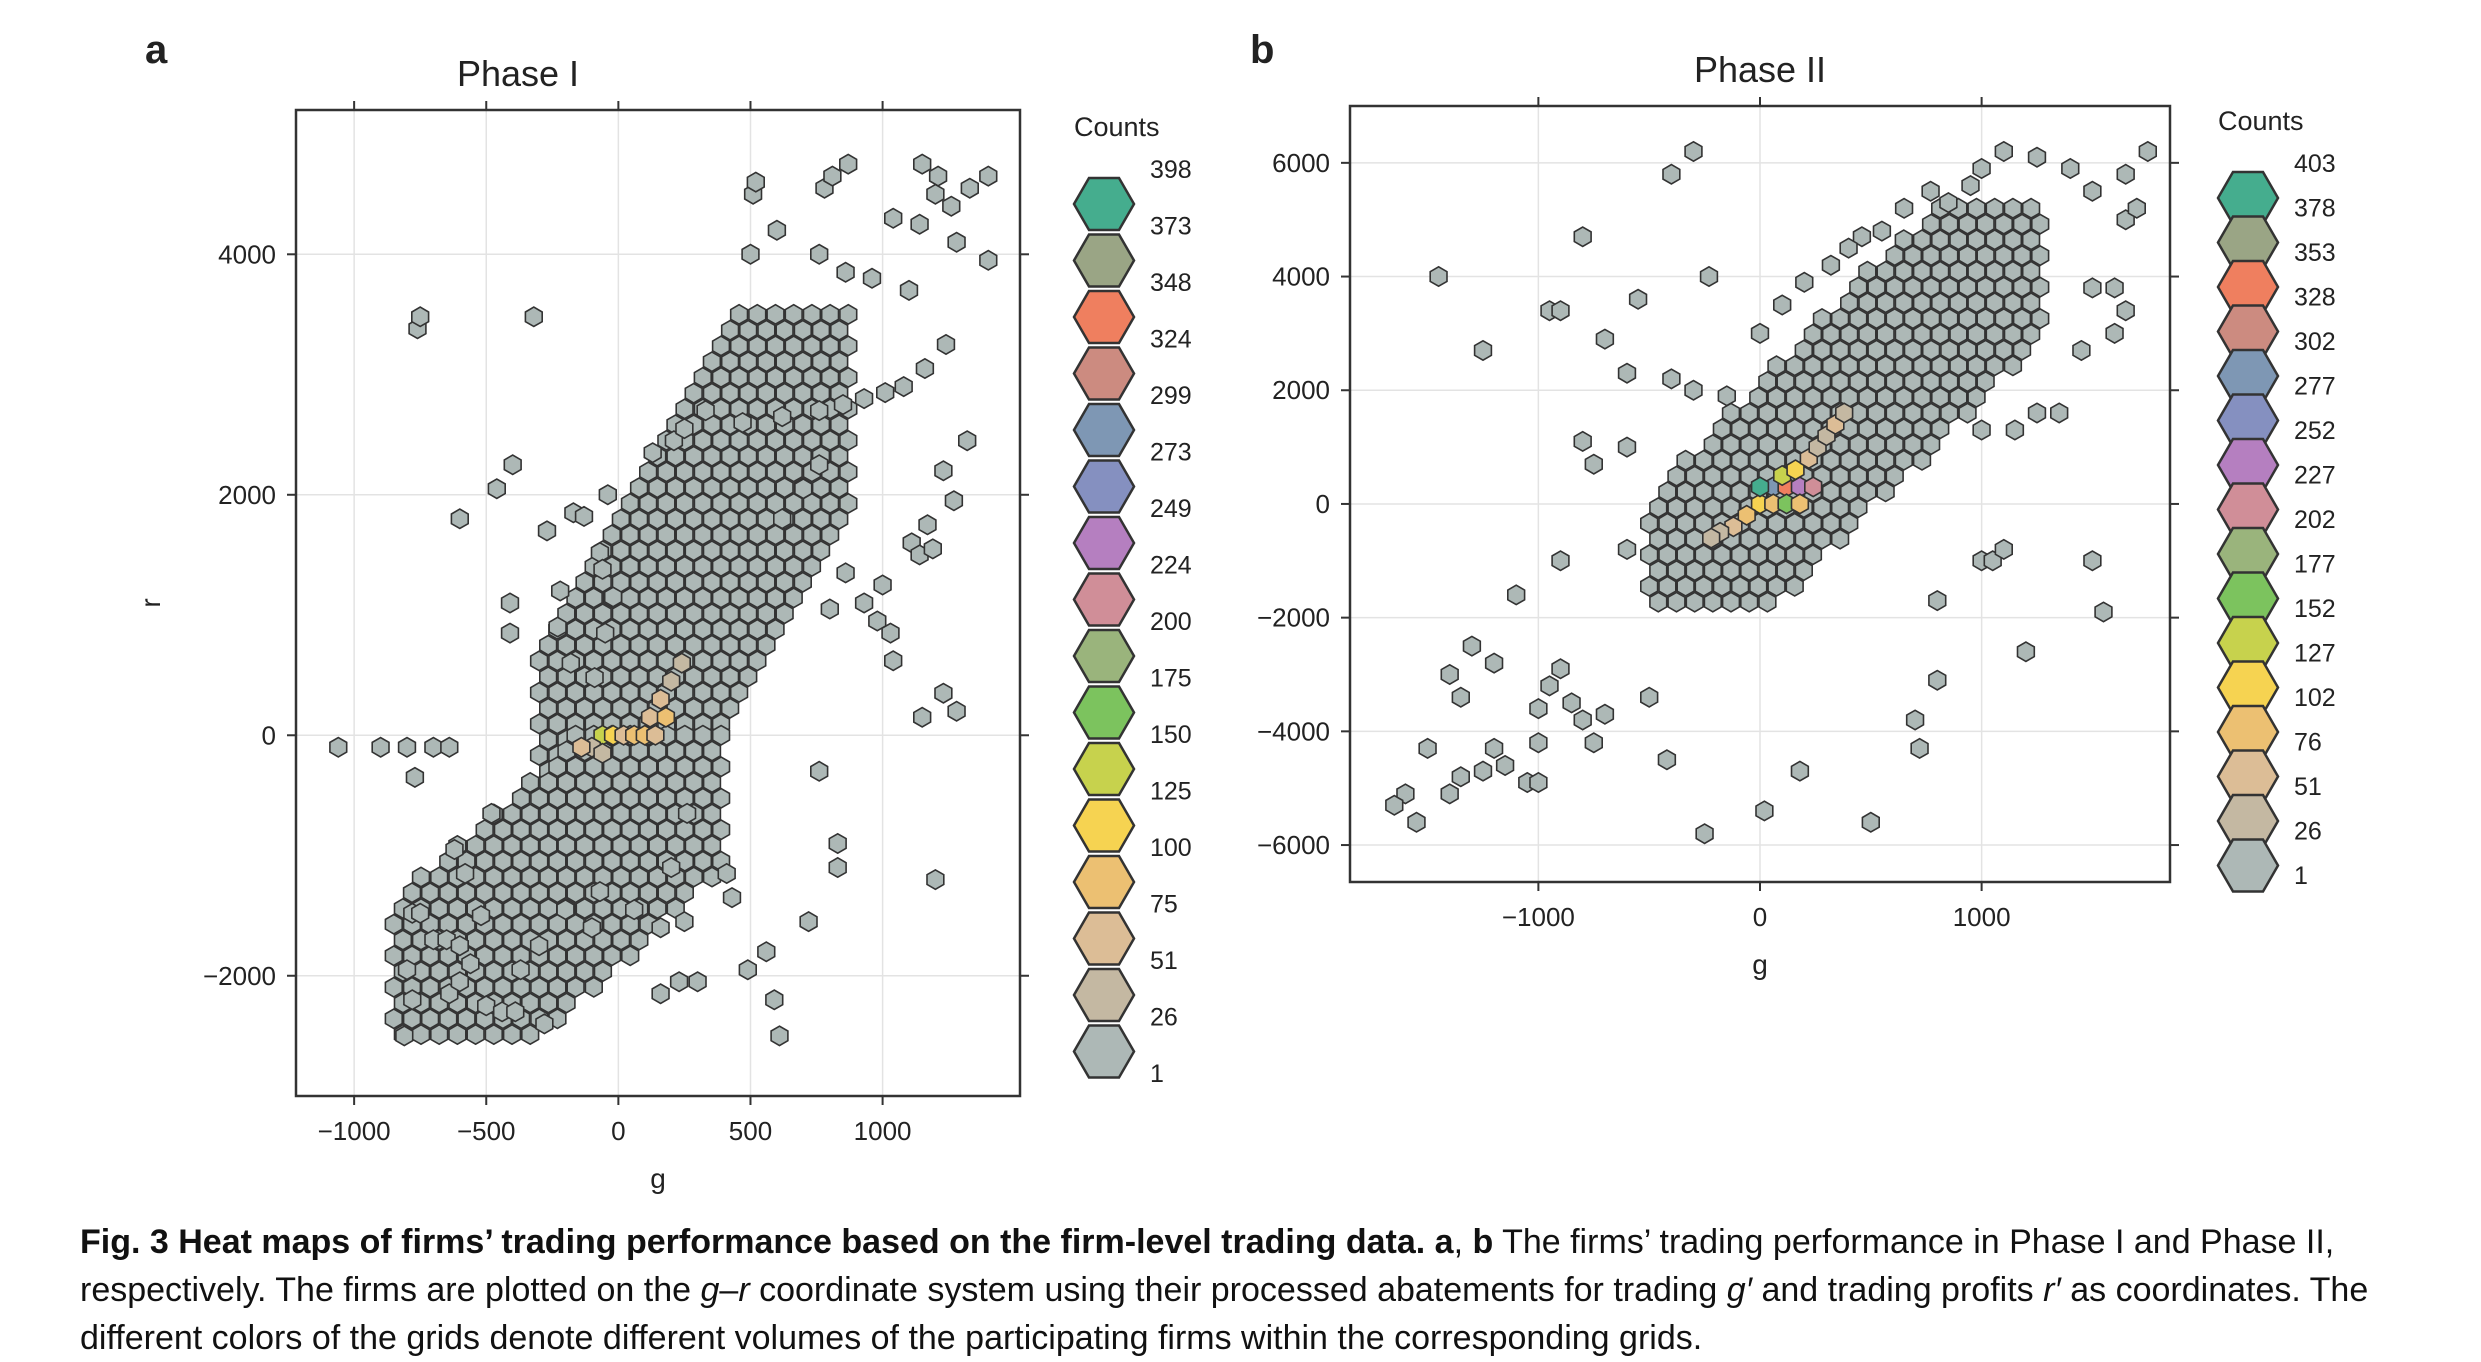 The height and width of the screenshot is (1362, 2481). Describe the element at coordinates (2308, 787) in the screenshot. I see `legend-level: 51` at that location.